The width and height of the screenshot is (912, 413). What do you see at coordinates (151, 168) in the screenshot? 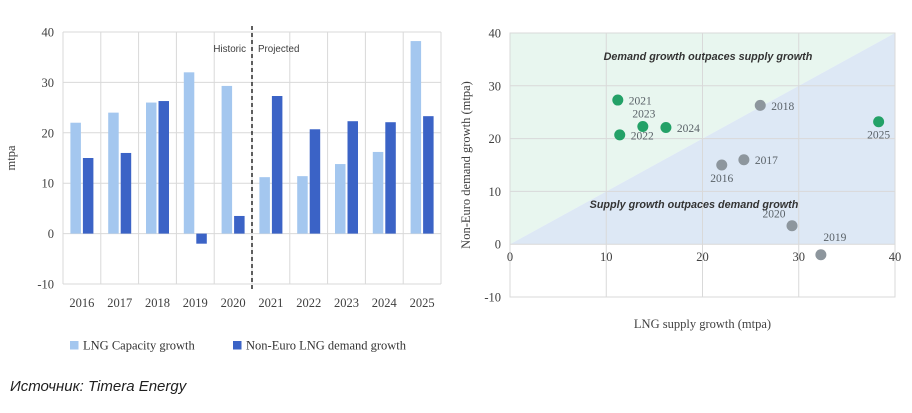
I see `bar-2018-capacity` at bounding box center [151, 168].